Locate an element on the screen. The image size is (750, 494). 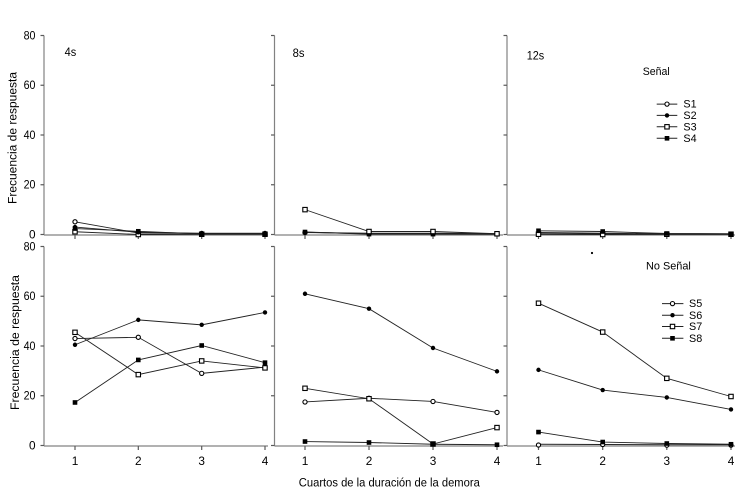
svg-text: S8 is located at coordinates (695, 339).